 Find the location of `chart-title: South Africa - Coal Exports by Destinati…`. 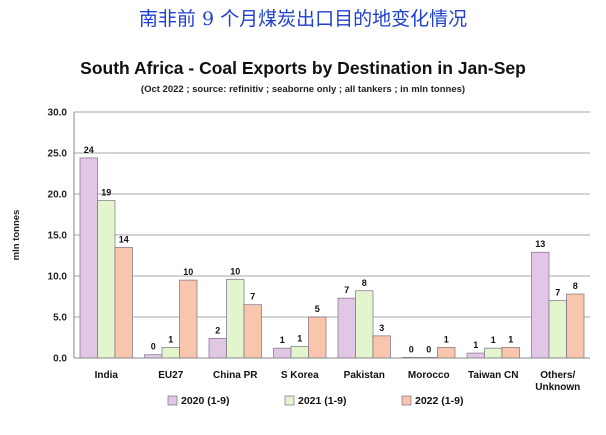

chart-title: South Africa - Coal Exports by Destinati… is located at coordinates (303, 68).